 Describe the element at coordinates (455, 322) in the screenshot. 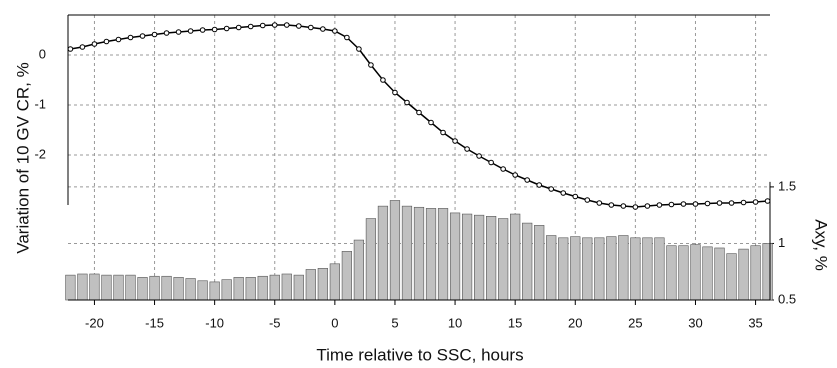

I see `x-tick-label: 10` at that location.